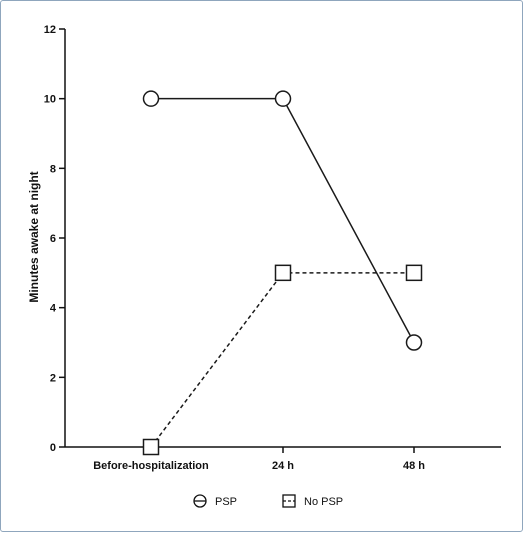 This screenshot has height=538, width=525. Describe the element at coordinates (50, 100) in the screenshot. I see `y-tick-label: 10` at that location.